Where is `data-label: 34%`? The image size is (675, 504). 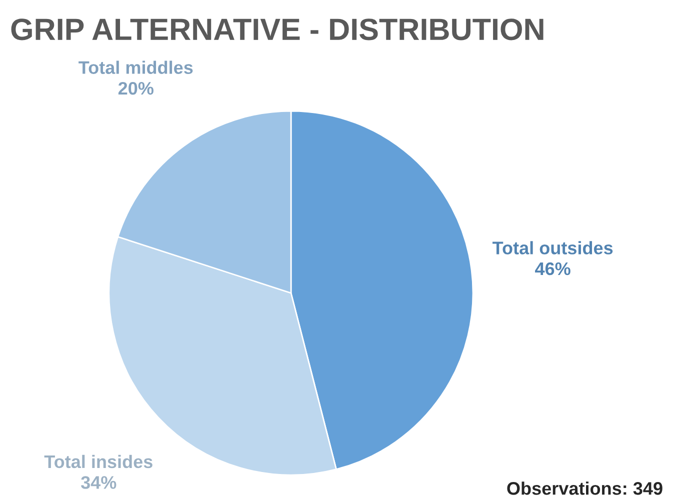 data-label: 34% is located at coordinates (98, 482).